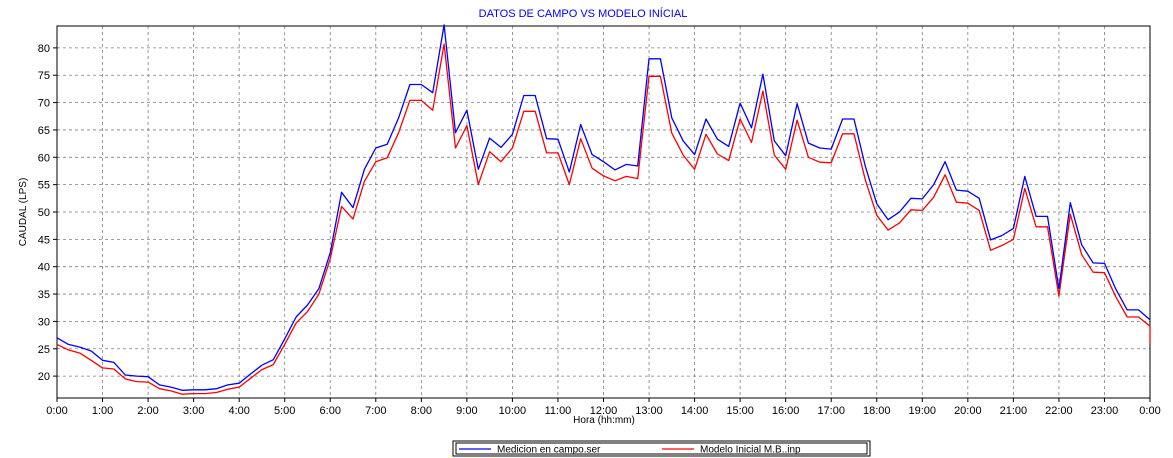 This screenshot has height=458, width=1173. What do you see at coordinates (695, 411) in the screenshot?
I see `x-tick-label: 14:00` at bounding box center [695, 411].